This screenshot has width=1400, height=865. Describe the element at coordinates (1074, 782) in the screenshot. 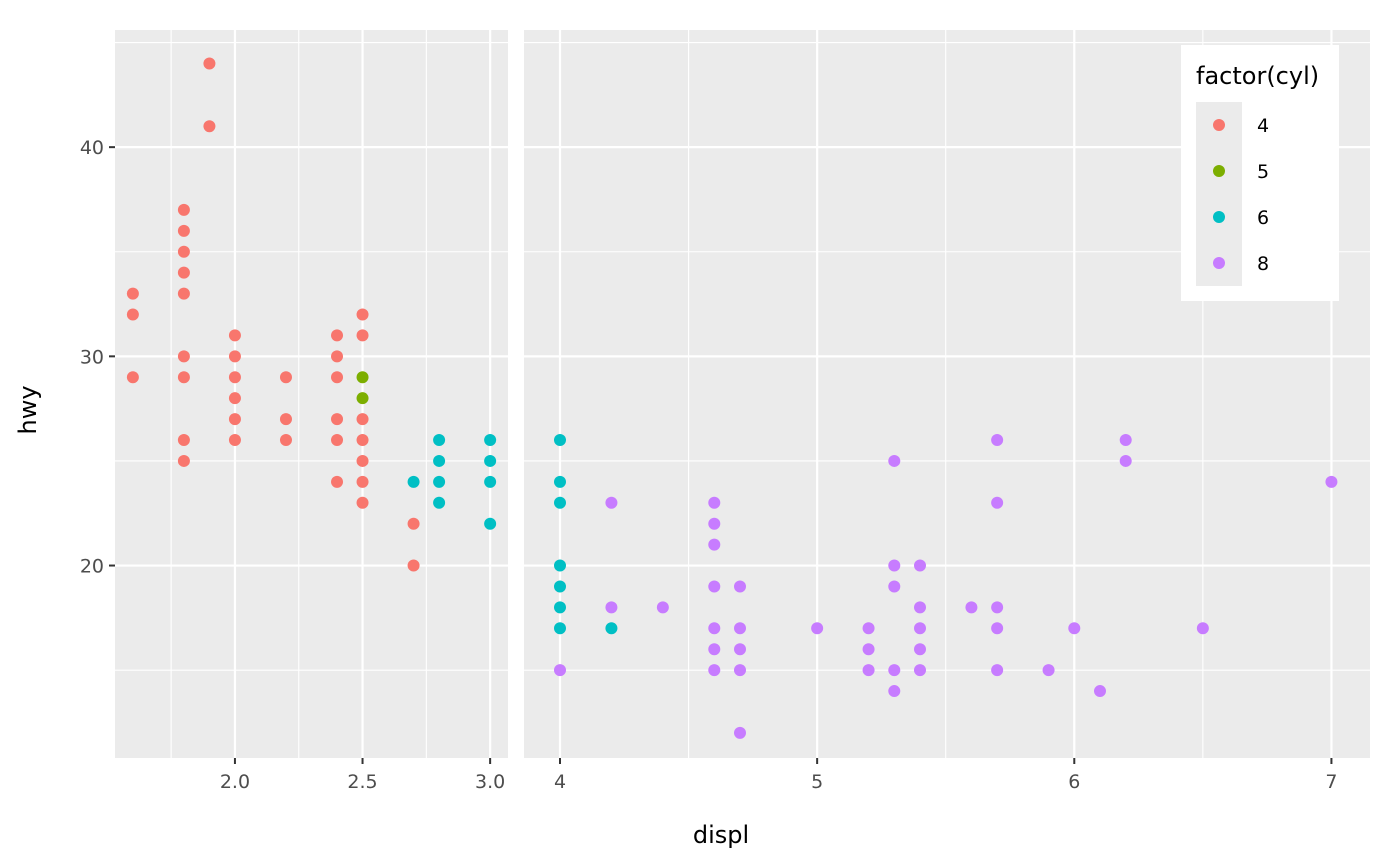

I see `x-tick-label: 6` at that location.